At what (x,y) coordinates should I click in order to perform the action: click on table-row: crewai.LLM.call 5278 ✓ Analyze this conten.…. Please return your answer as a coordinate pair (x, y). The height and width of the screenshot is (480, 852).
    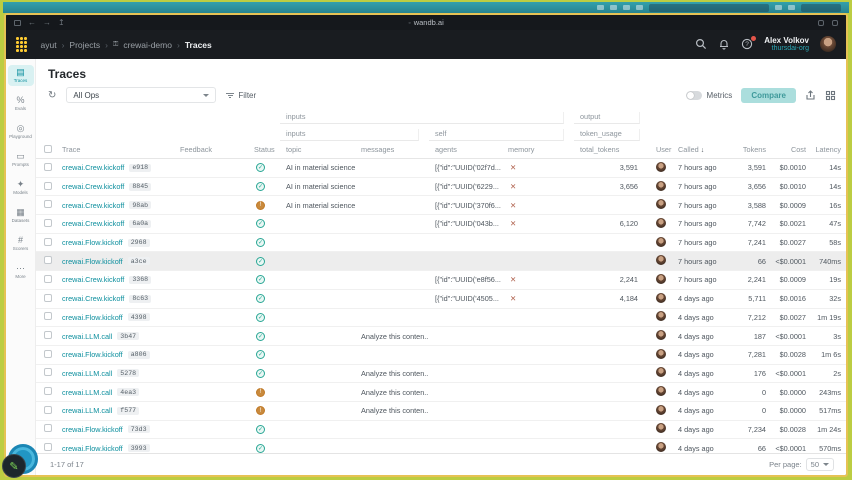
    Looking at the image, I should click on (441, 374).